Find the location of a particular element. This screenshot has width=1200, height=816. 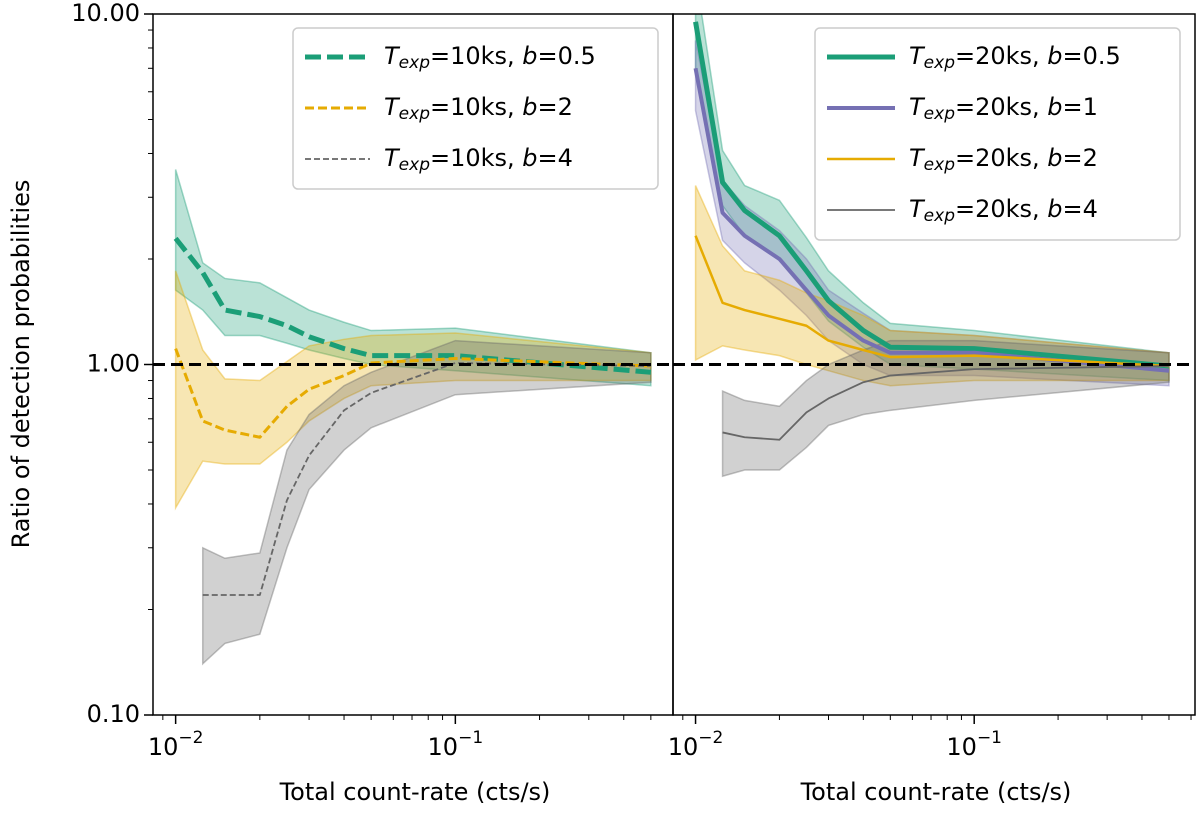

legend-label: Texp=20ks, b=1 is located at coordinates (1003, 108).